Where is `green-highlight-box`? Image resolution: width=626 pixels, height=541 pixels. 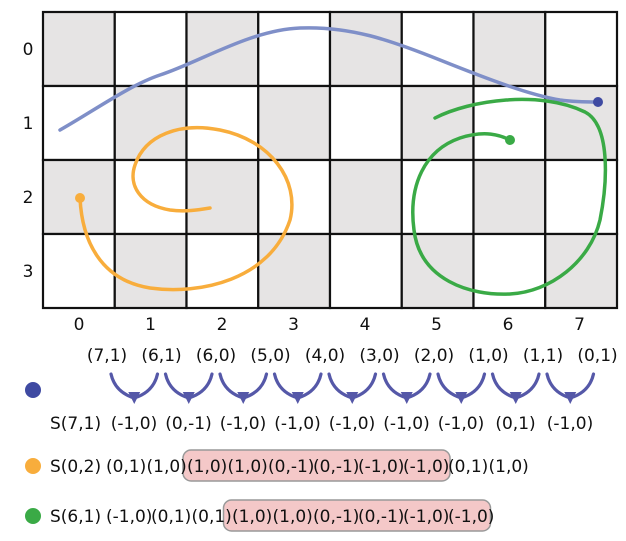
green-highlight-box is located at coordinates (357, 515).